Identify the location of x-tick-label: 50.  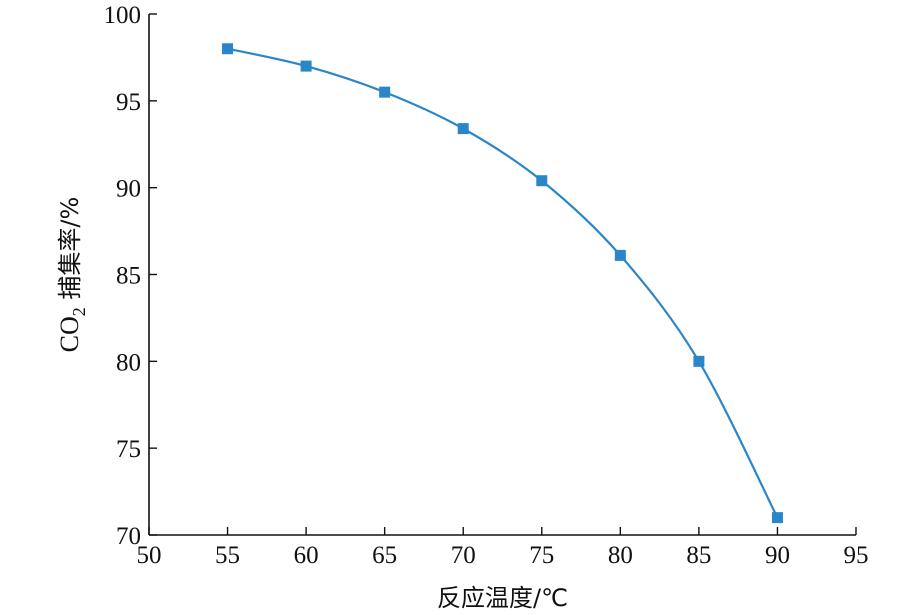
(149, 555).